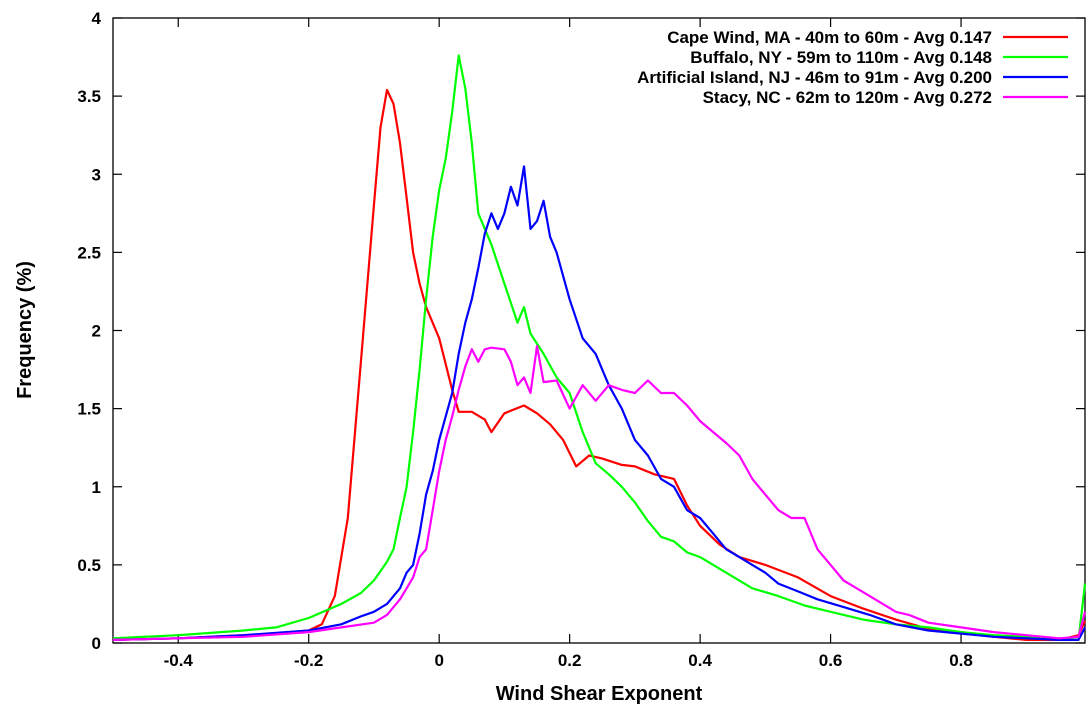 This screenshot has width=1089, height=720. I want to click on legend-label-4: Stacy, NC - 62m to 120m - Avg 0.272, so click(847, 97).